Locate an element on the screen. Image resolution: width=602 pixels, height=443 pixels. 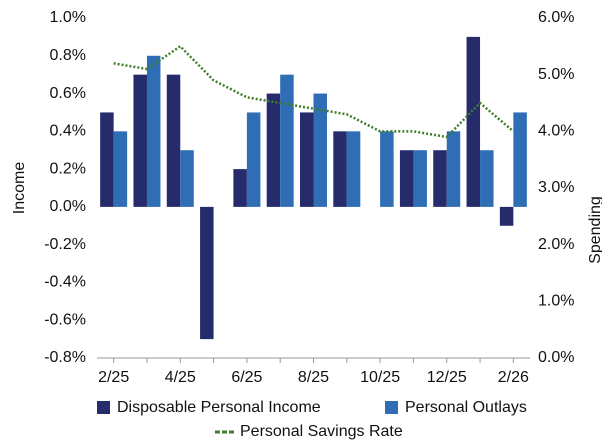
y-tick-label: 0.8% is located at coordinates (68, 55).